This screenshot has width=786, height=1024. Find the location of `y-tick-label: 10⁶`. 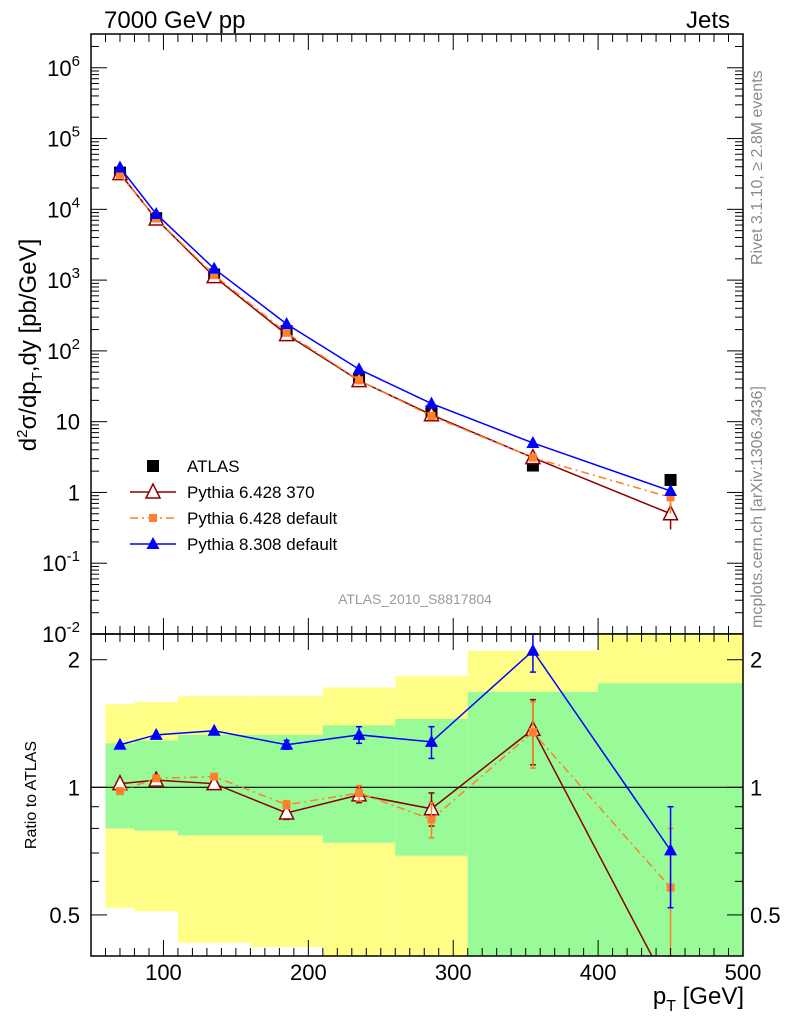

y-tick-label: 10⁶ is located at coordinates (63, 67).